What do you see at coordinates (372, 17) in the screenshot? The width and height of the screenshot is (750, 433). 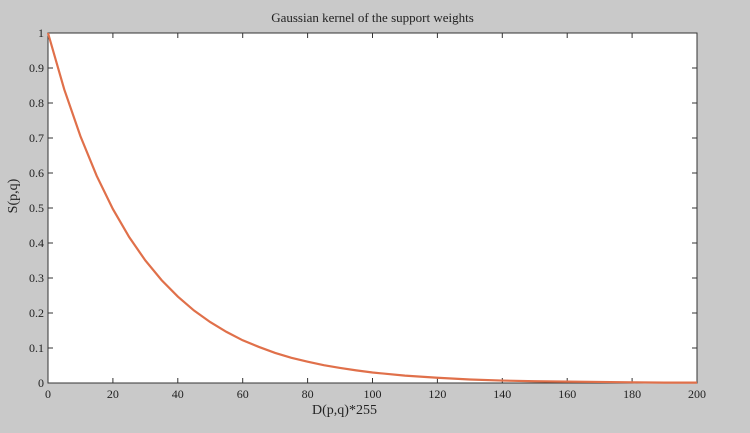 I see `chart-title: Gaussian kernel of the support weights` at bounding box center [372, 17].